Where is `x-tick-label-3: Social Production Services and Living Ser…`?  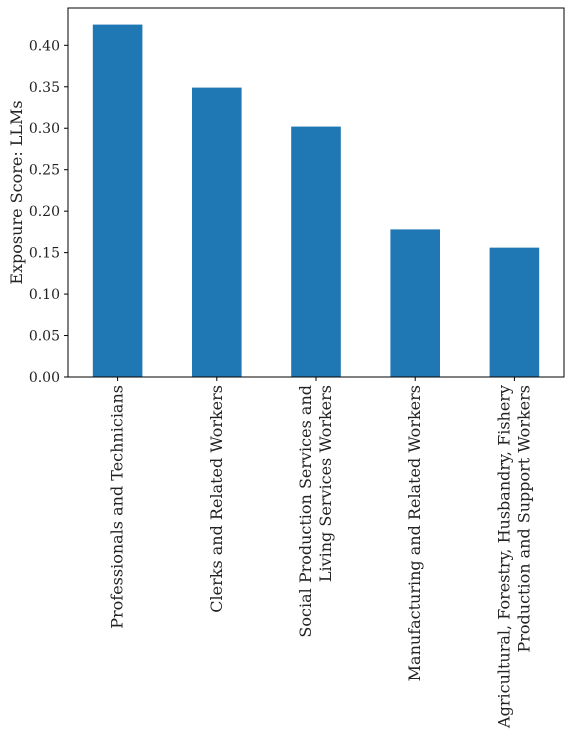
x-tick-label-3: Social Production Services and Living Ser… is located at coordinates (315, 511).